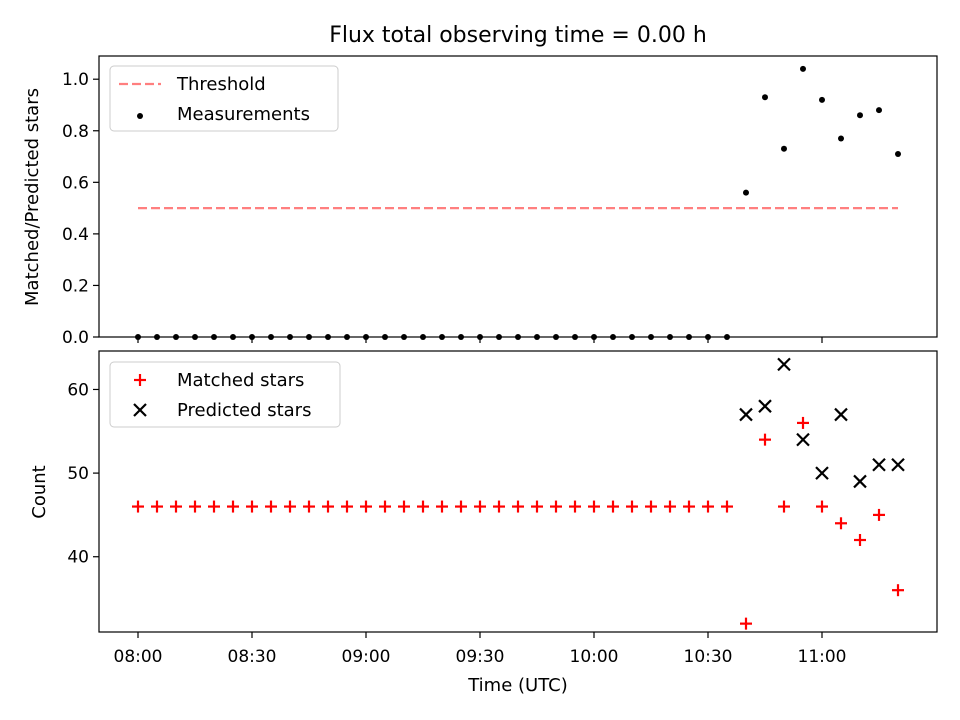  What do you see at coordinates (78, 474) in the screenshot?
I see `bottom-ytick-label: 50` at bounding box center [78, 474].